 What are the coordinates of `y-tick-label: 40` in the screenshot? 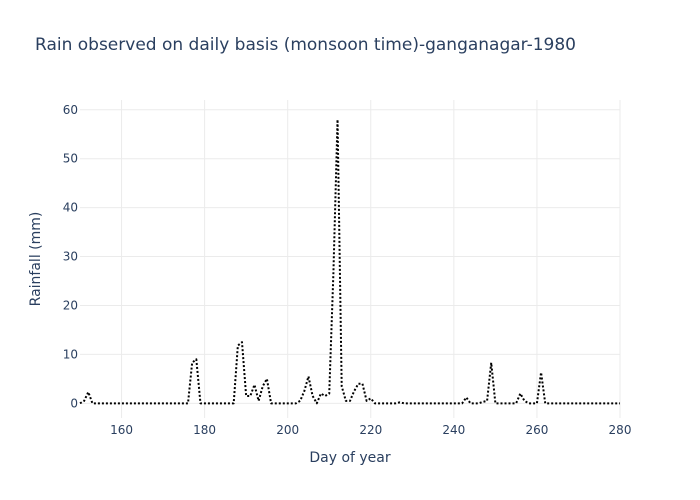 It's located at (70, 208).